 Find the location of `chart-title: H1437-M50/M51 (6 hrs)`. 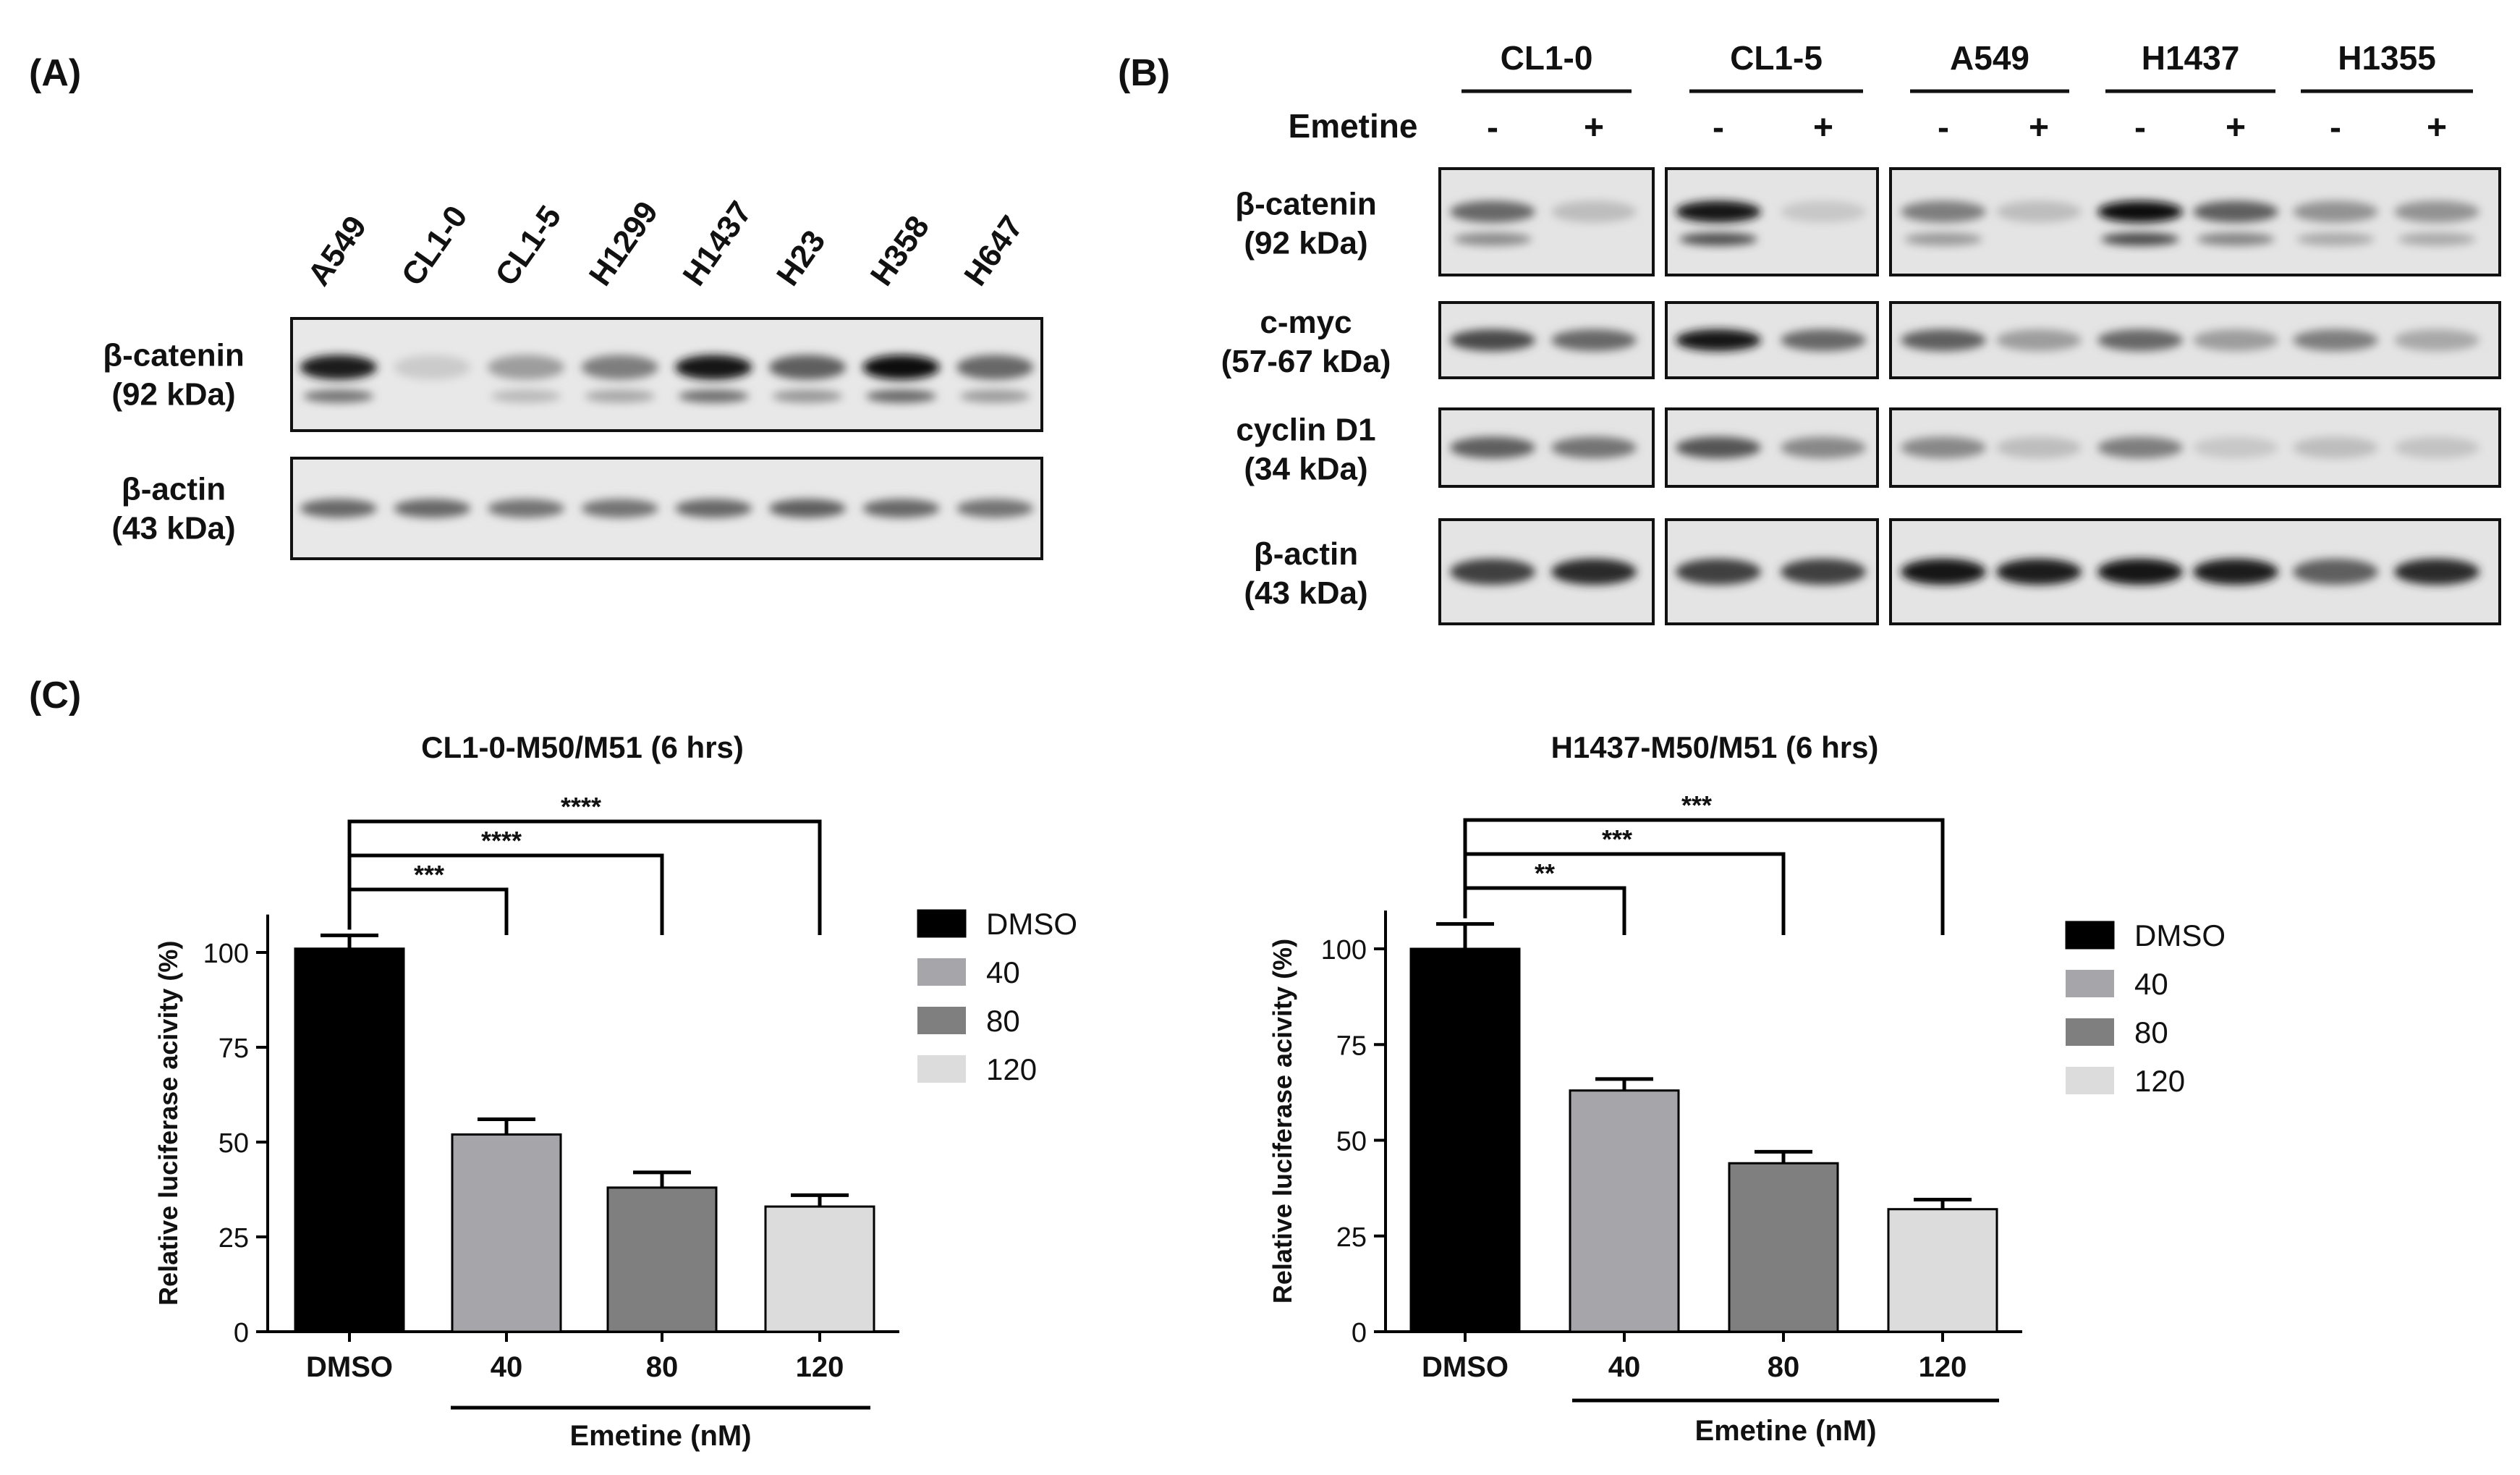

chart-title: H1437-M50/M51 (6 hrs) is located at coordinates (1715, 747).